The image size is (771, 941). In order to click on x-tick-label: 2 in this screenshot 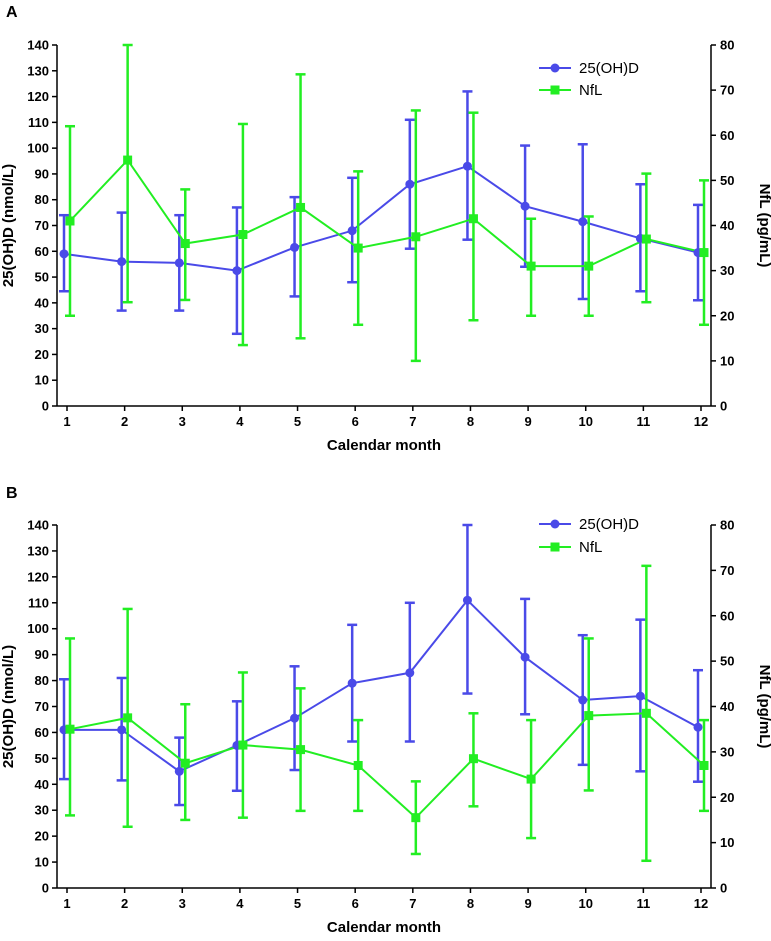, I will do `click(124, 903)`.